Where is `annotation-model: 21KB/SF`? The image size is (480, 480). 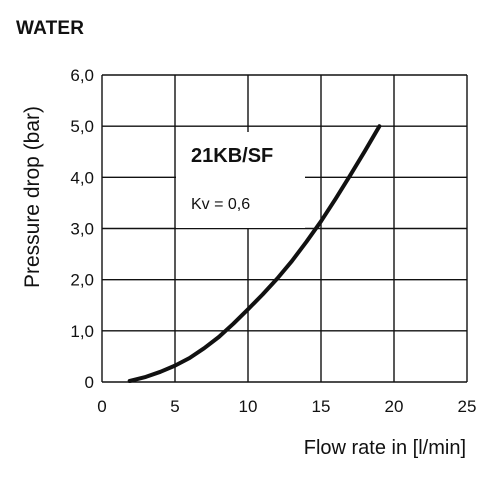
annotation-model: 21KB/SF is located at coordinates (232, 156).